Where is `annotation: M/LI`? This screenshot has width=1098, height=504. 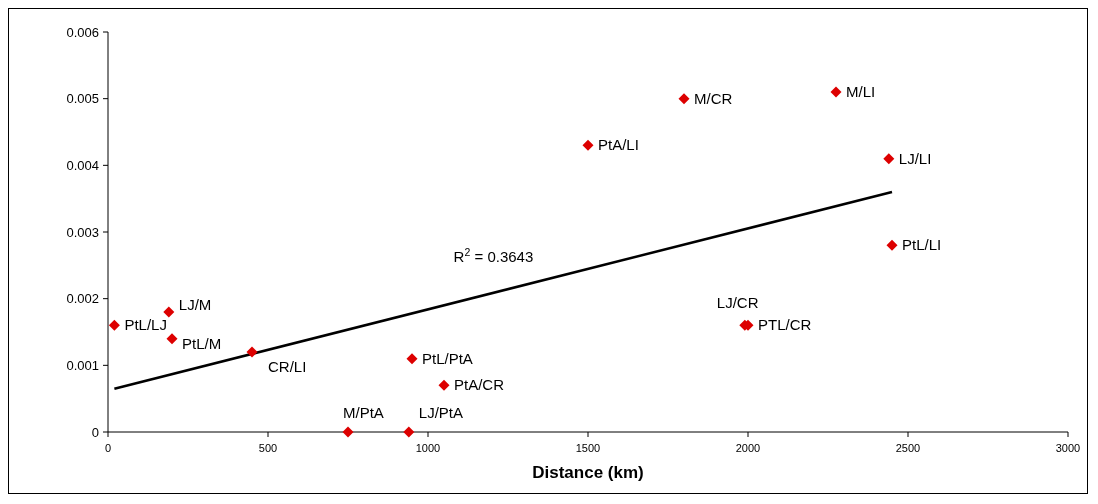 annotation: M/LI is located at coordinates (861, 91).